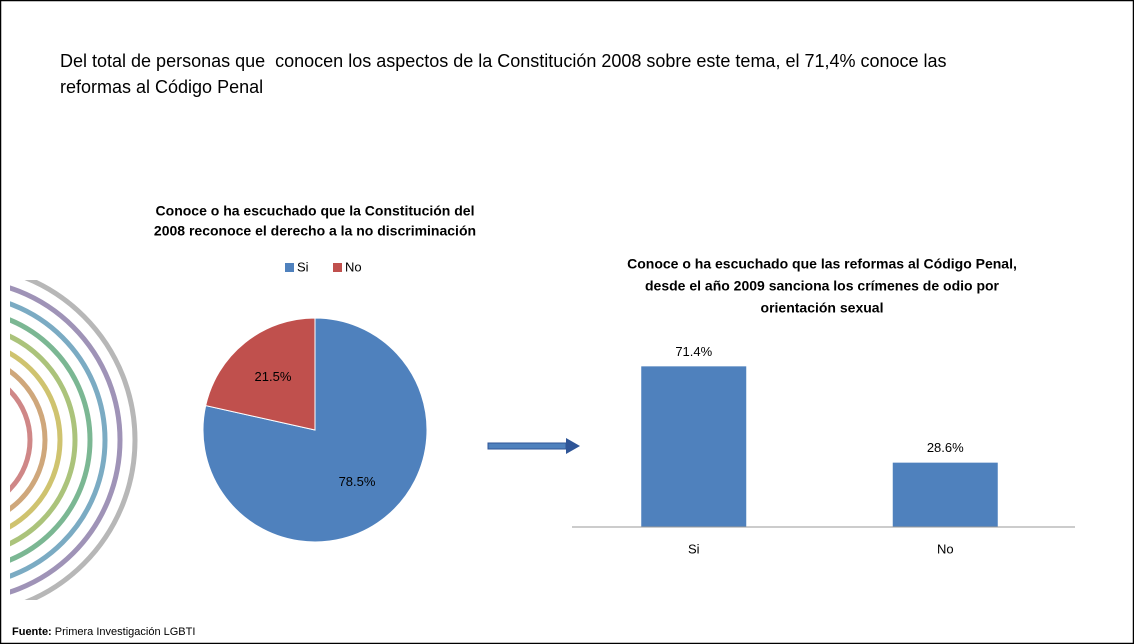 Image resolution: width=1134 pixels, height=644 pixels. I want to click on data-label: 71.4%, so click(693, 351).